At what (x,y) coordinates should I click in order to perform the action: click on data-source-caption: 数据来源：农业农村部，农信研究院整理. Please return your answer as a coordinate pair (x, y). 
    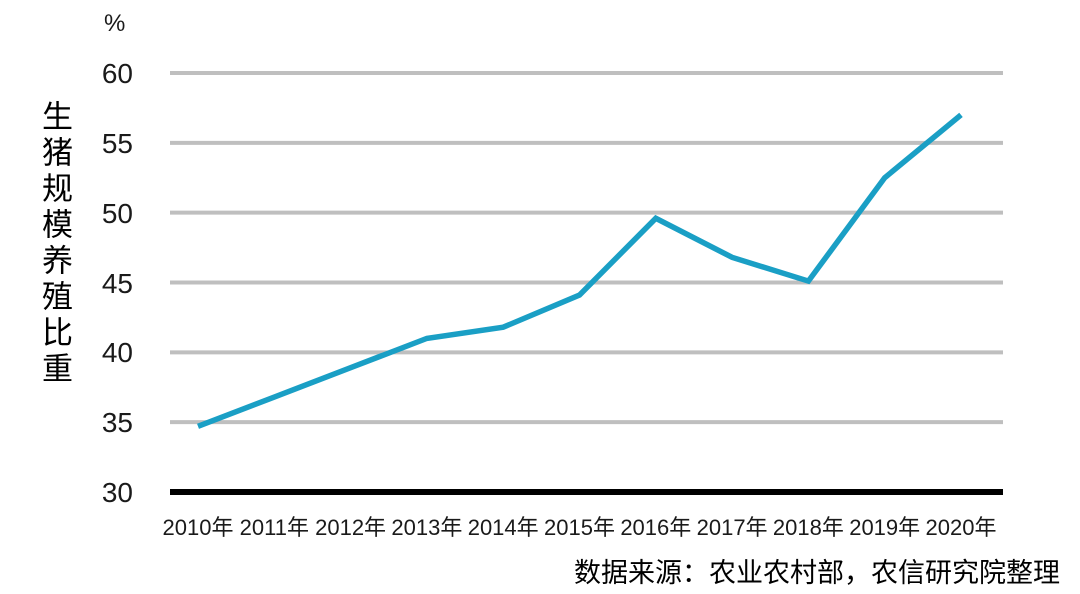
    Looking at the image, I should click on (817, 573).